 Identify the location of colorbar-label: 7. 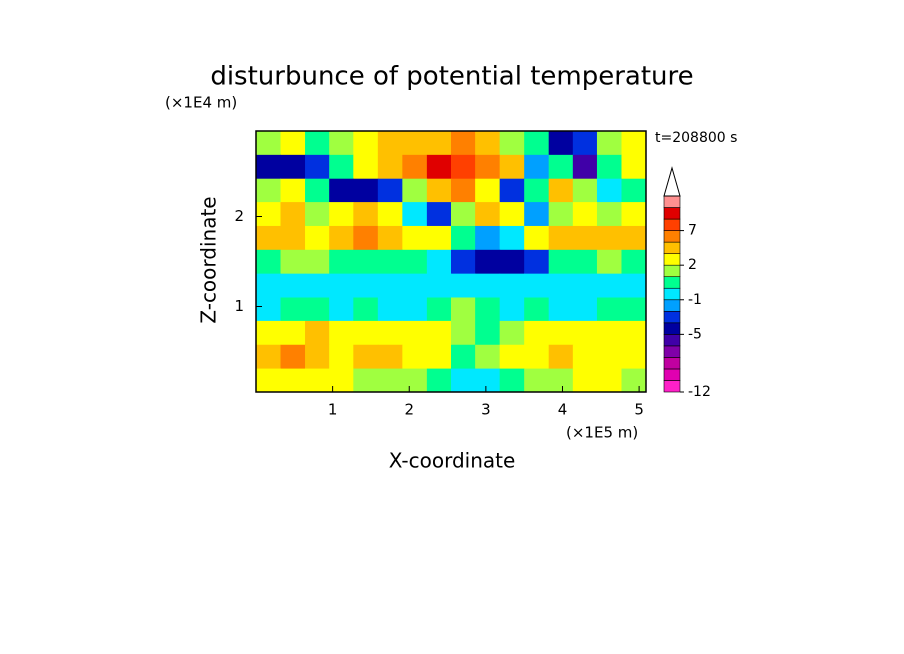
(692, 231).